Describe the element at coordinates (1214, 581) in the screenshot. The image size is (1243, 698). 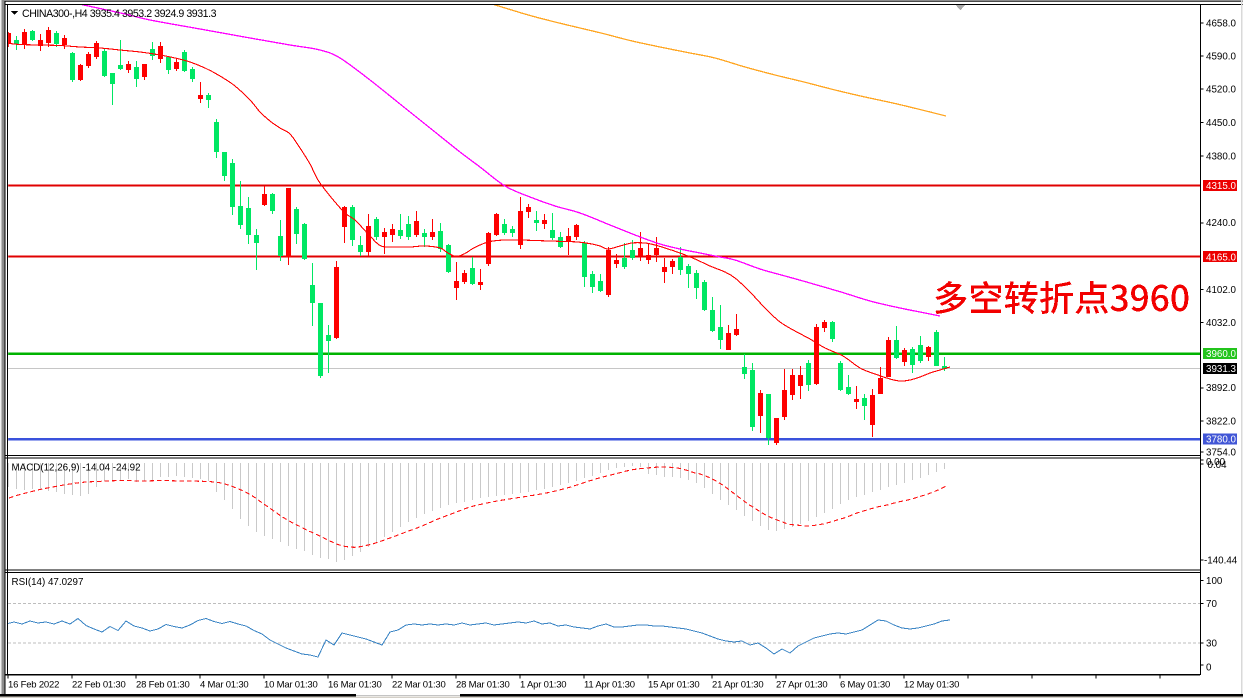
I see `svg-text: 100` at that location.